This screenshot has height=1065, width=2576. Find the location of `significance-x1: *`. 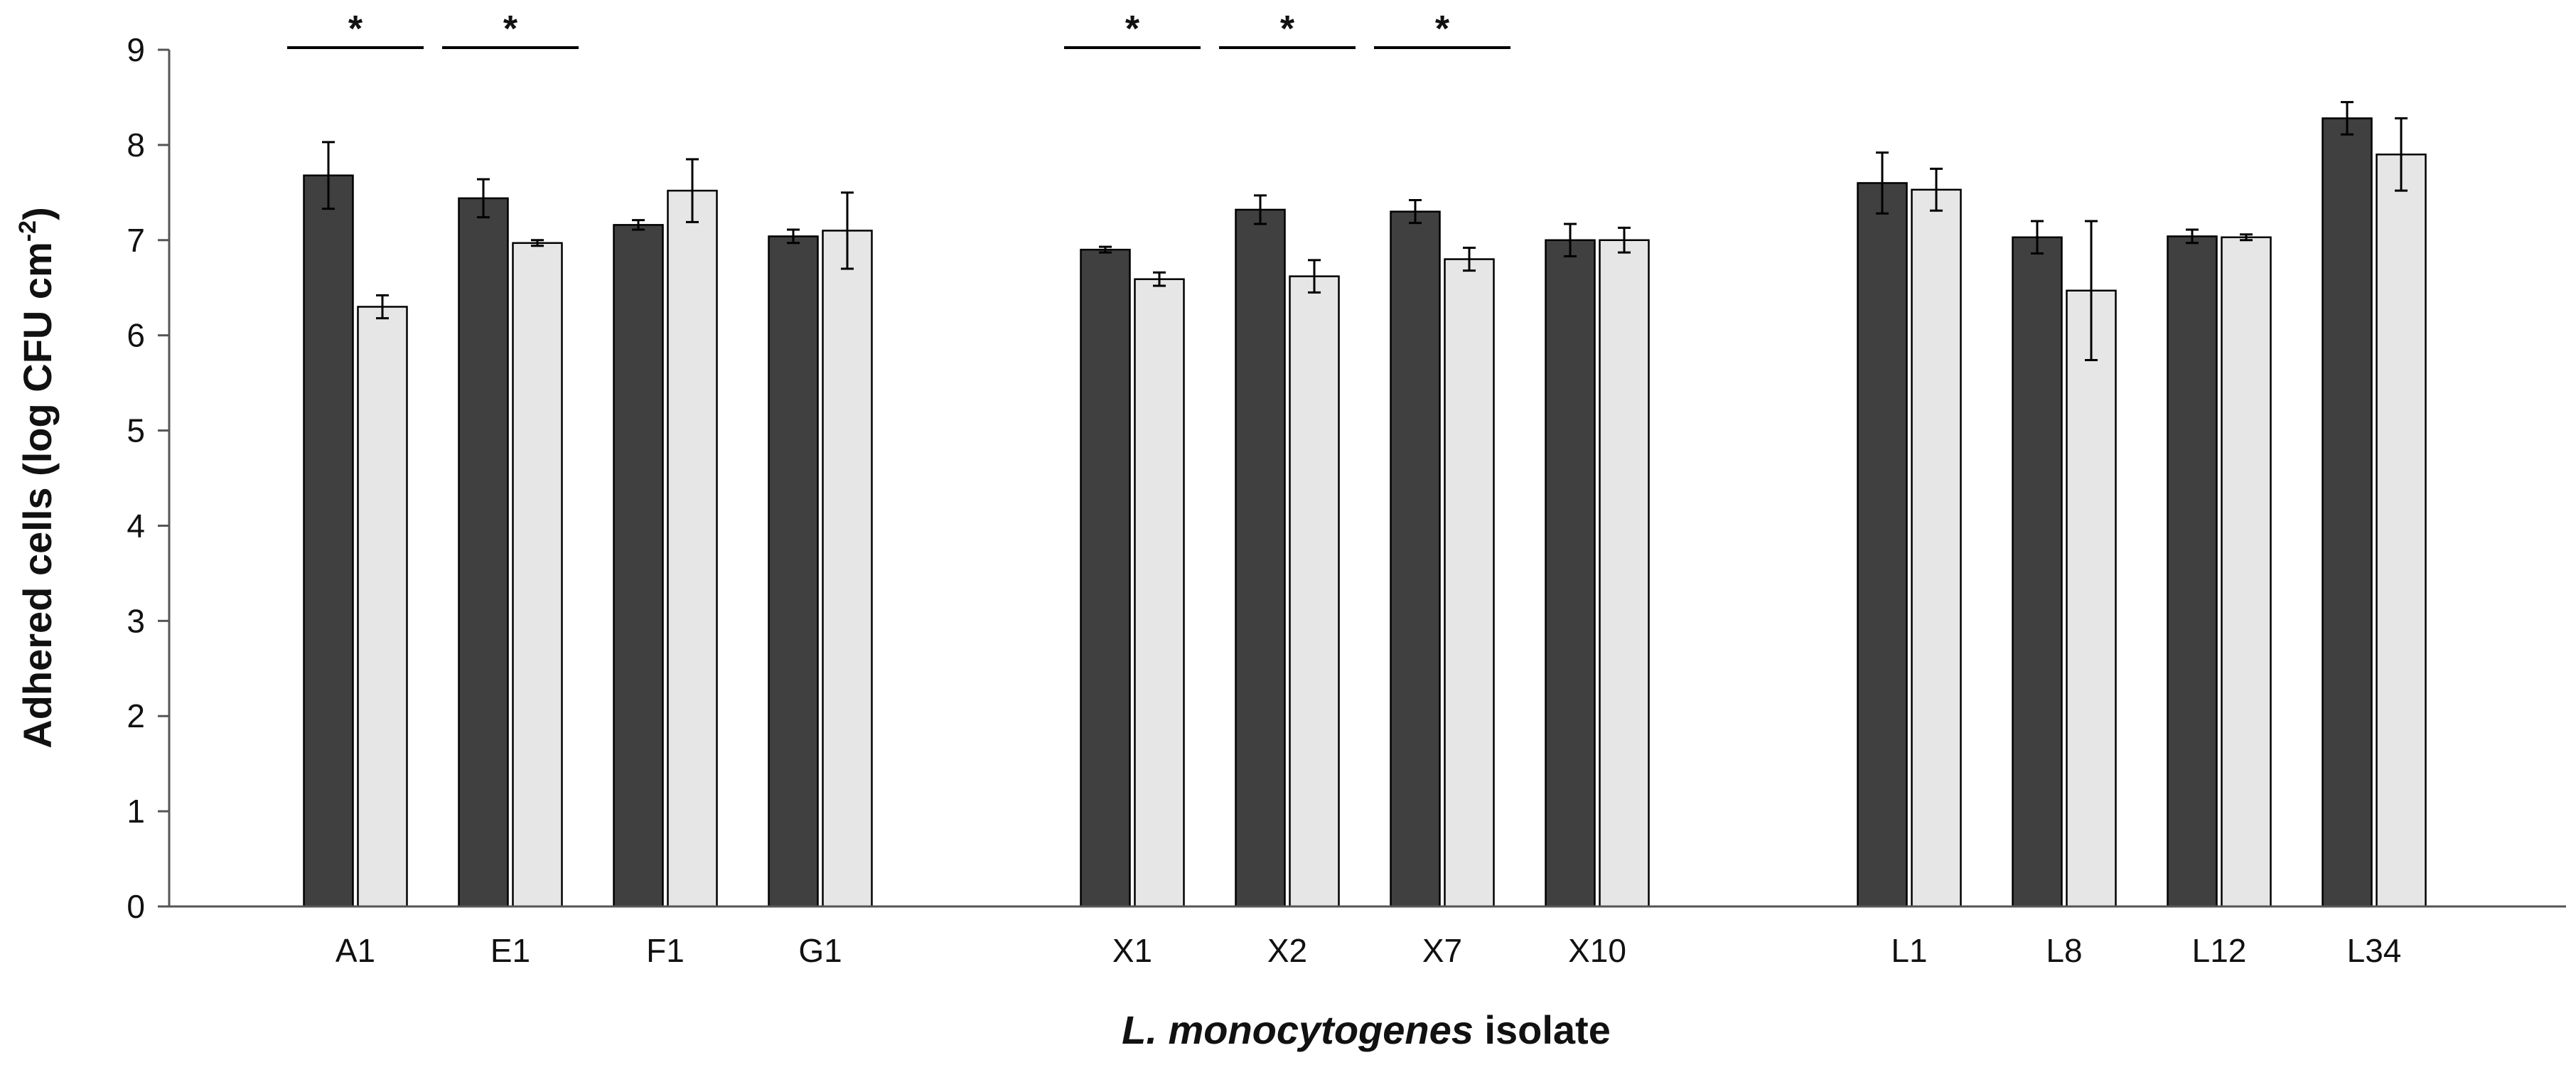

significance-x1: * is located at coordinates (1132, 29).